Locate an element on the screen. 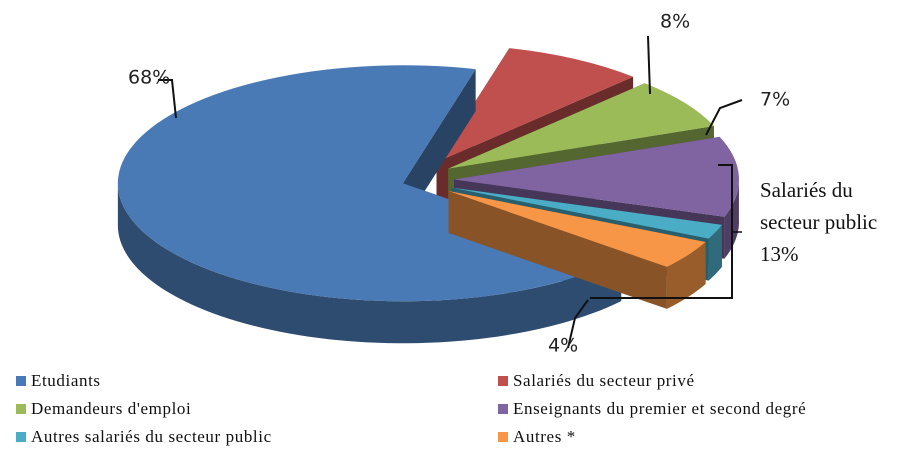  data-label: 68% is located at coordinates (149, 78).